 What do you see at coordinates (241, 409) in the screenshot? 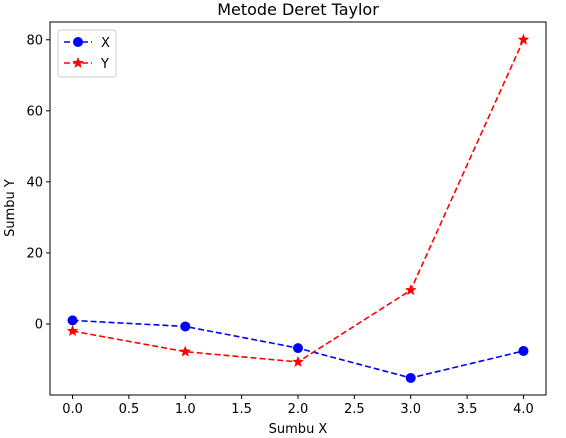
I see `x-tick-label: 1.5` at bounding box center [241, 409].